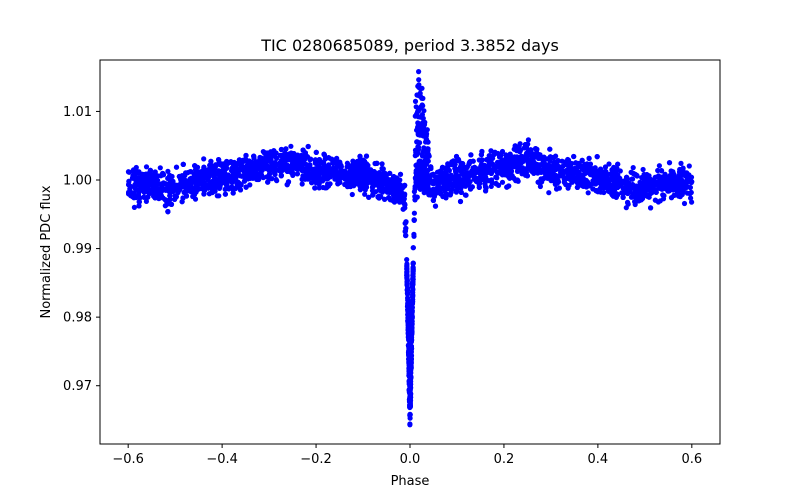 This screenshot has width=800, height=500. Describe the element at coordinates (598, 459) in the screenshot. I see `x-tick-label: 0.4` at that location.